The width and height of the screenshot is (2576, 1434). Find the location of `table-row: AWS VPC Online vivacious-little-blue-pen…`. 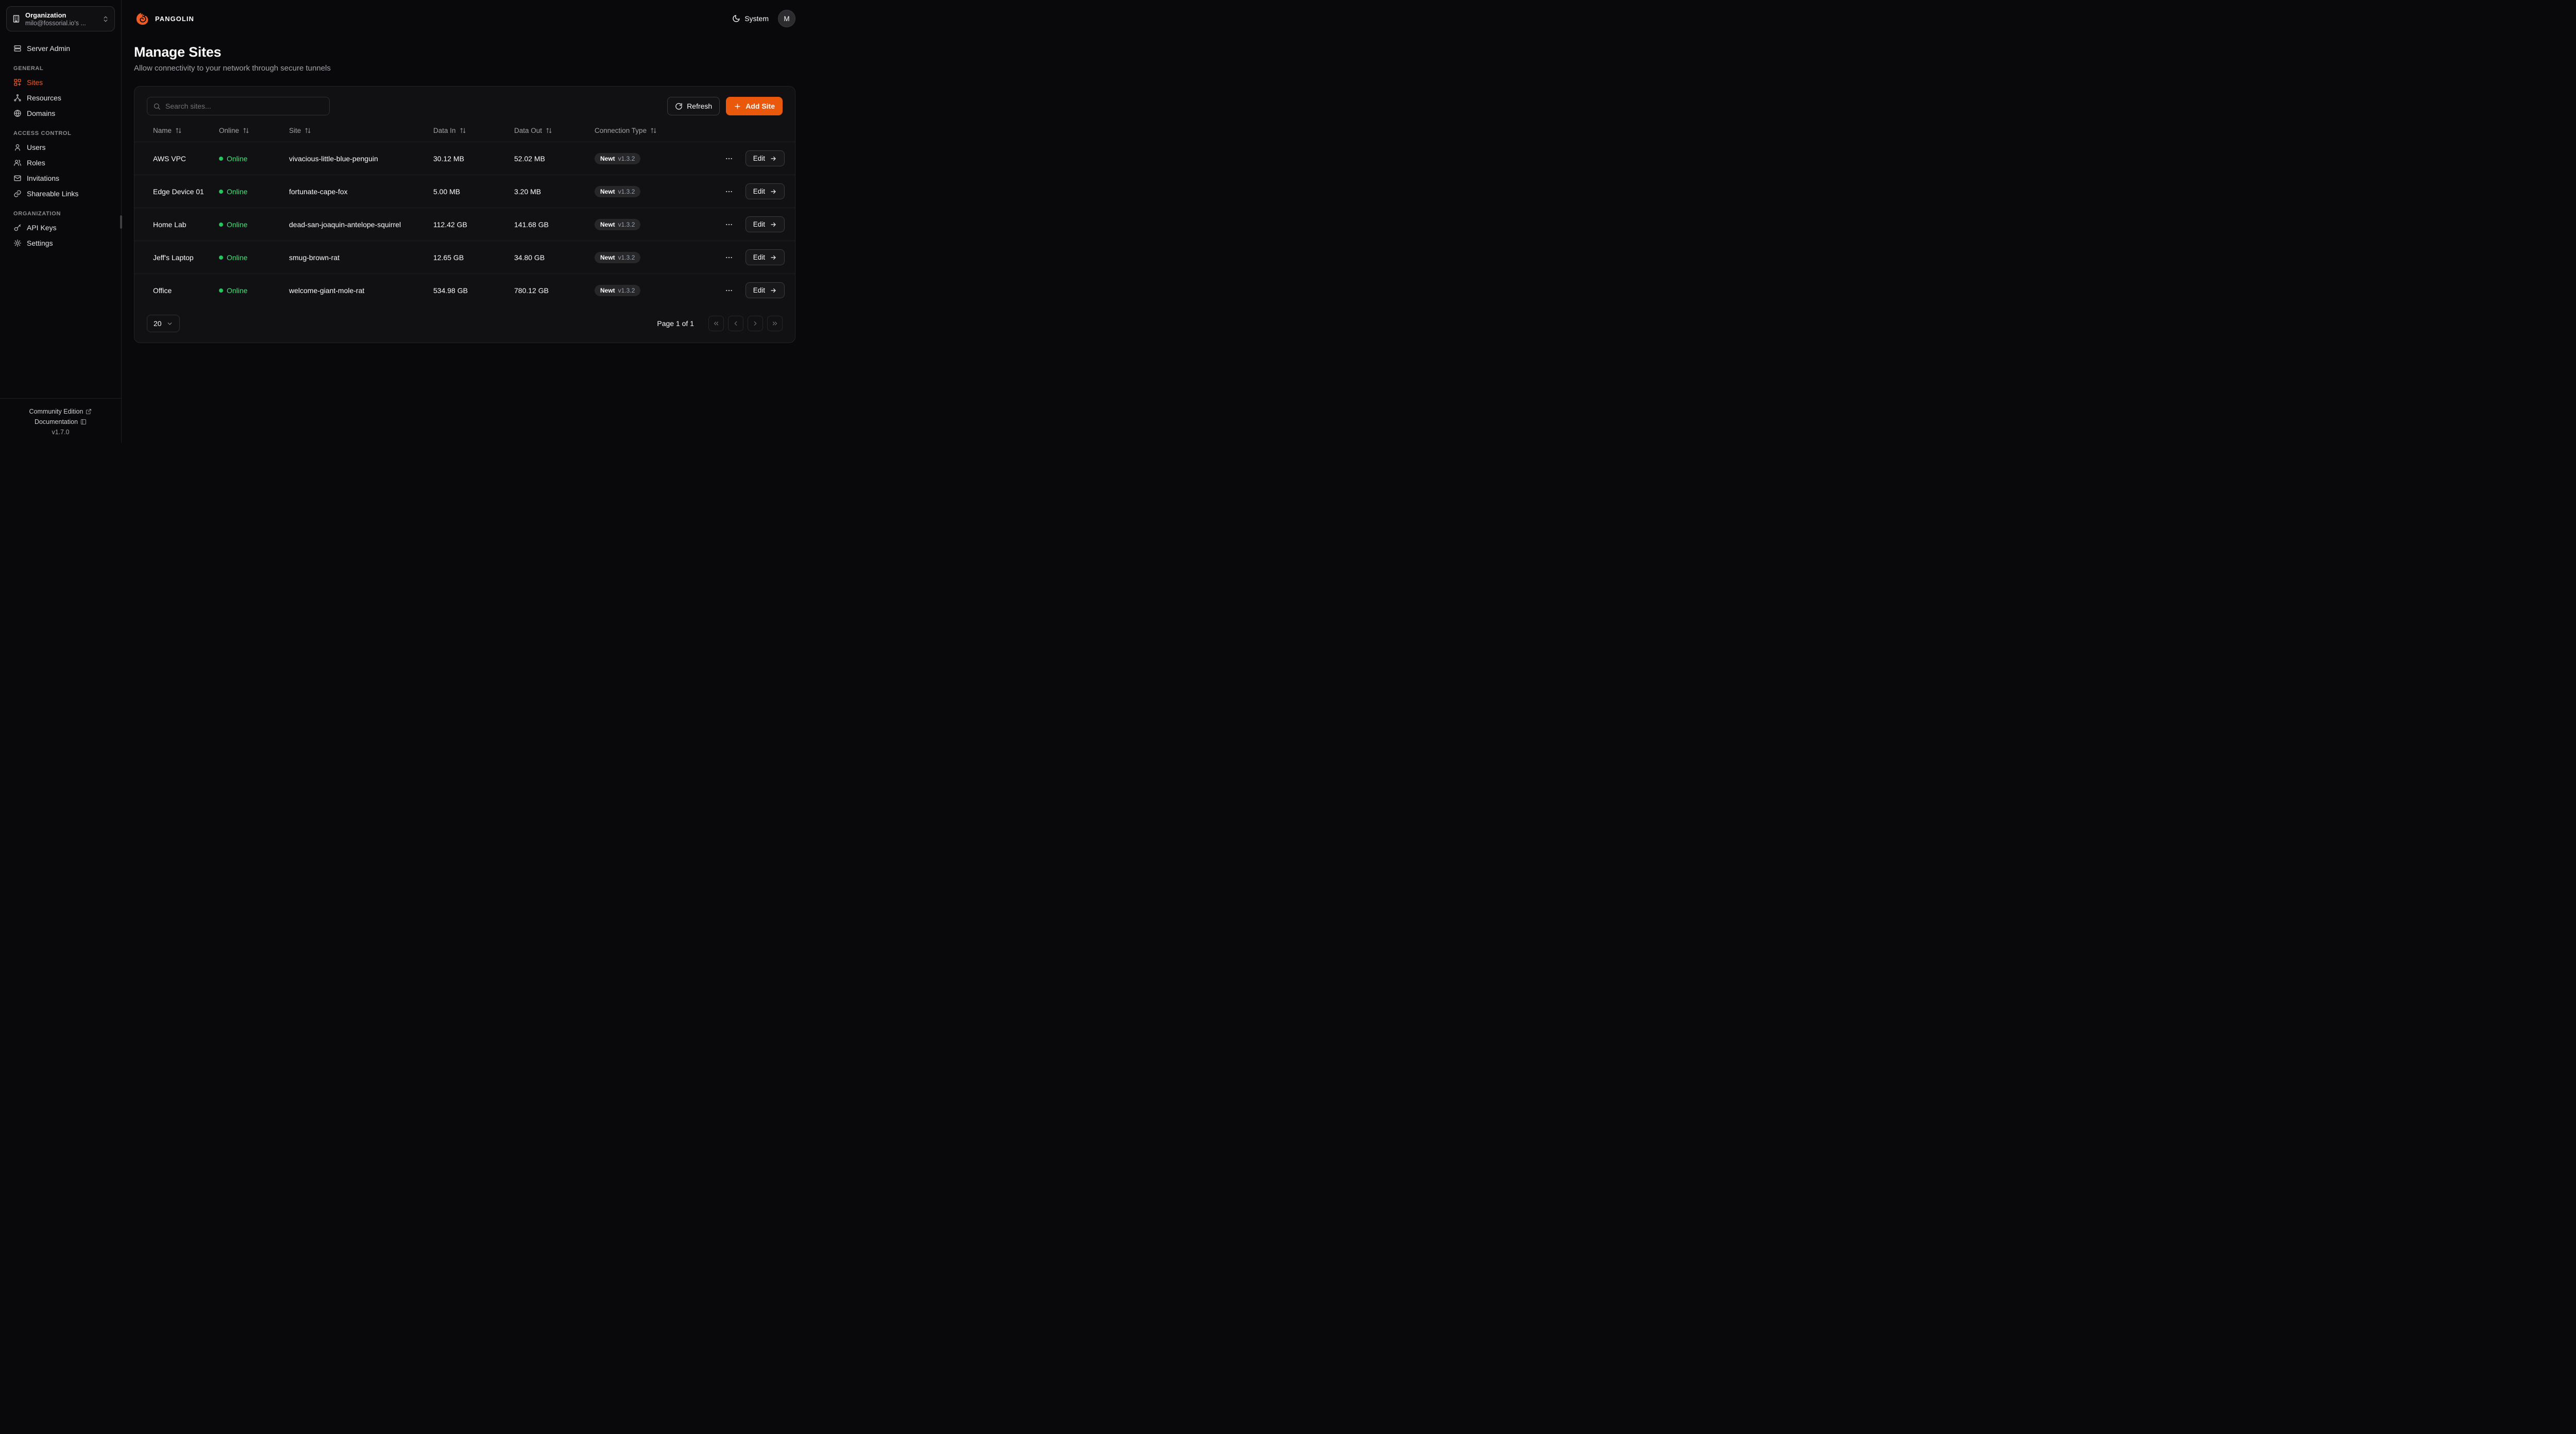

table-row: AWS VPC Online vivacious-little-blue-pen… is located at coordinates (464, 158).